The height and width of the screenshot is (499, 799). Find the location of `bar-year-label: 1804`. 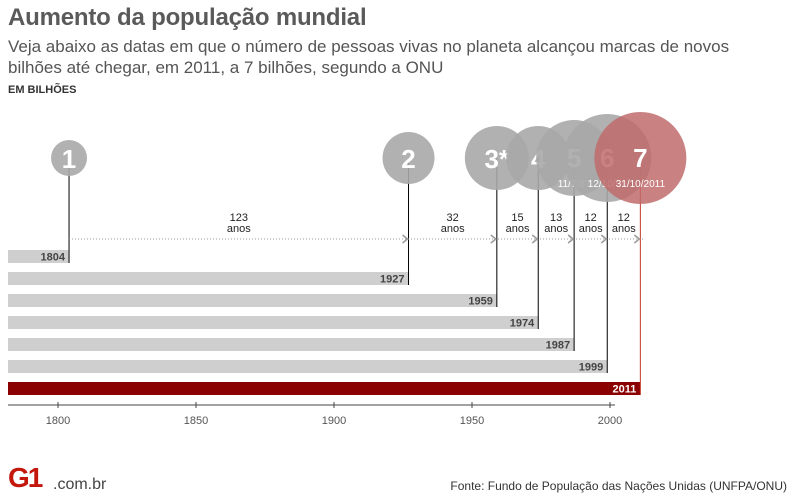

bar-year-label: 1804 is located at coordinates (53, 258).